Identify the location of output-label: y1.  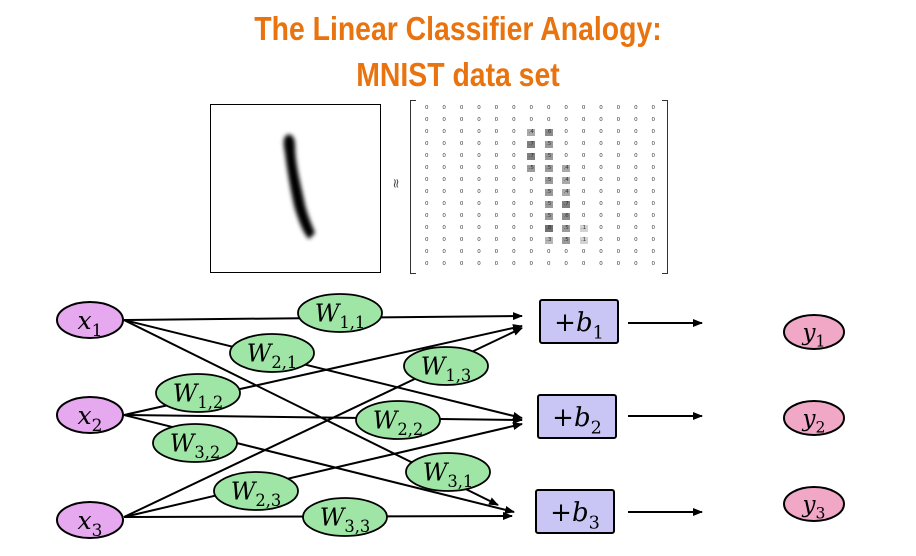
(814, 335).